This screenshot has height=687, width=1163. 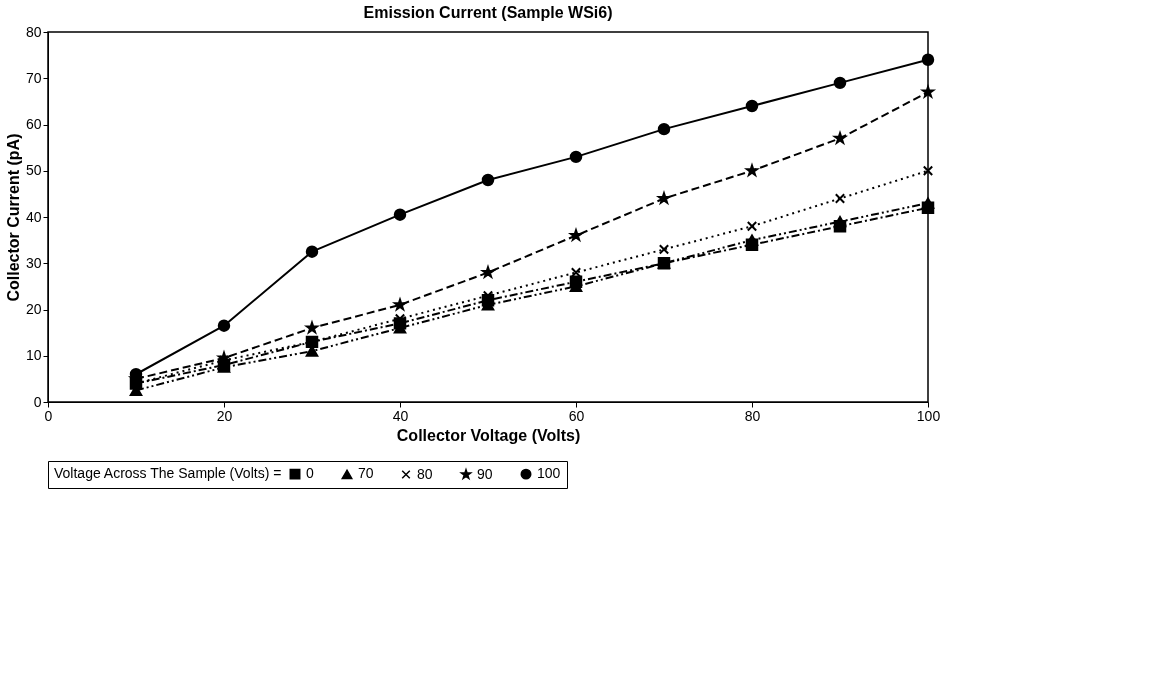 I want to click on y-tick-label: 10, so click(x=33, y=355).